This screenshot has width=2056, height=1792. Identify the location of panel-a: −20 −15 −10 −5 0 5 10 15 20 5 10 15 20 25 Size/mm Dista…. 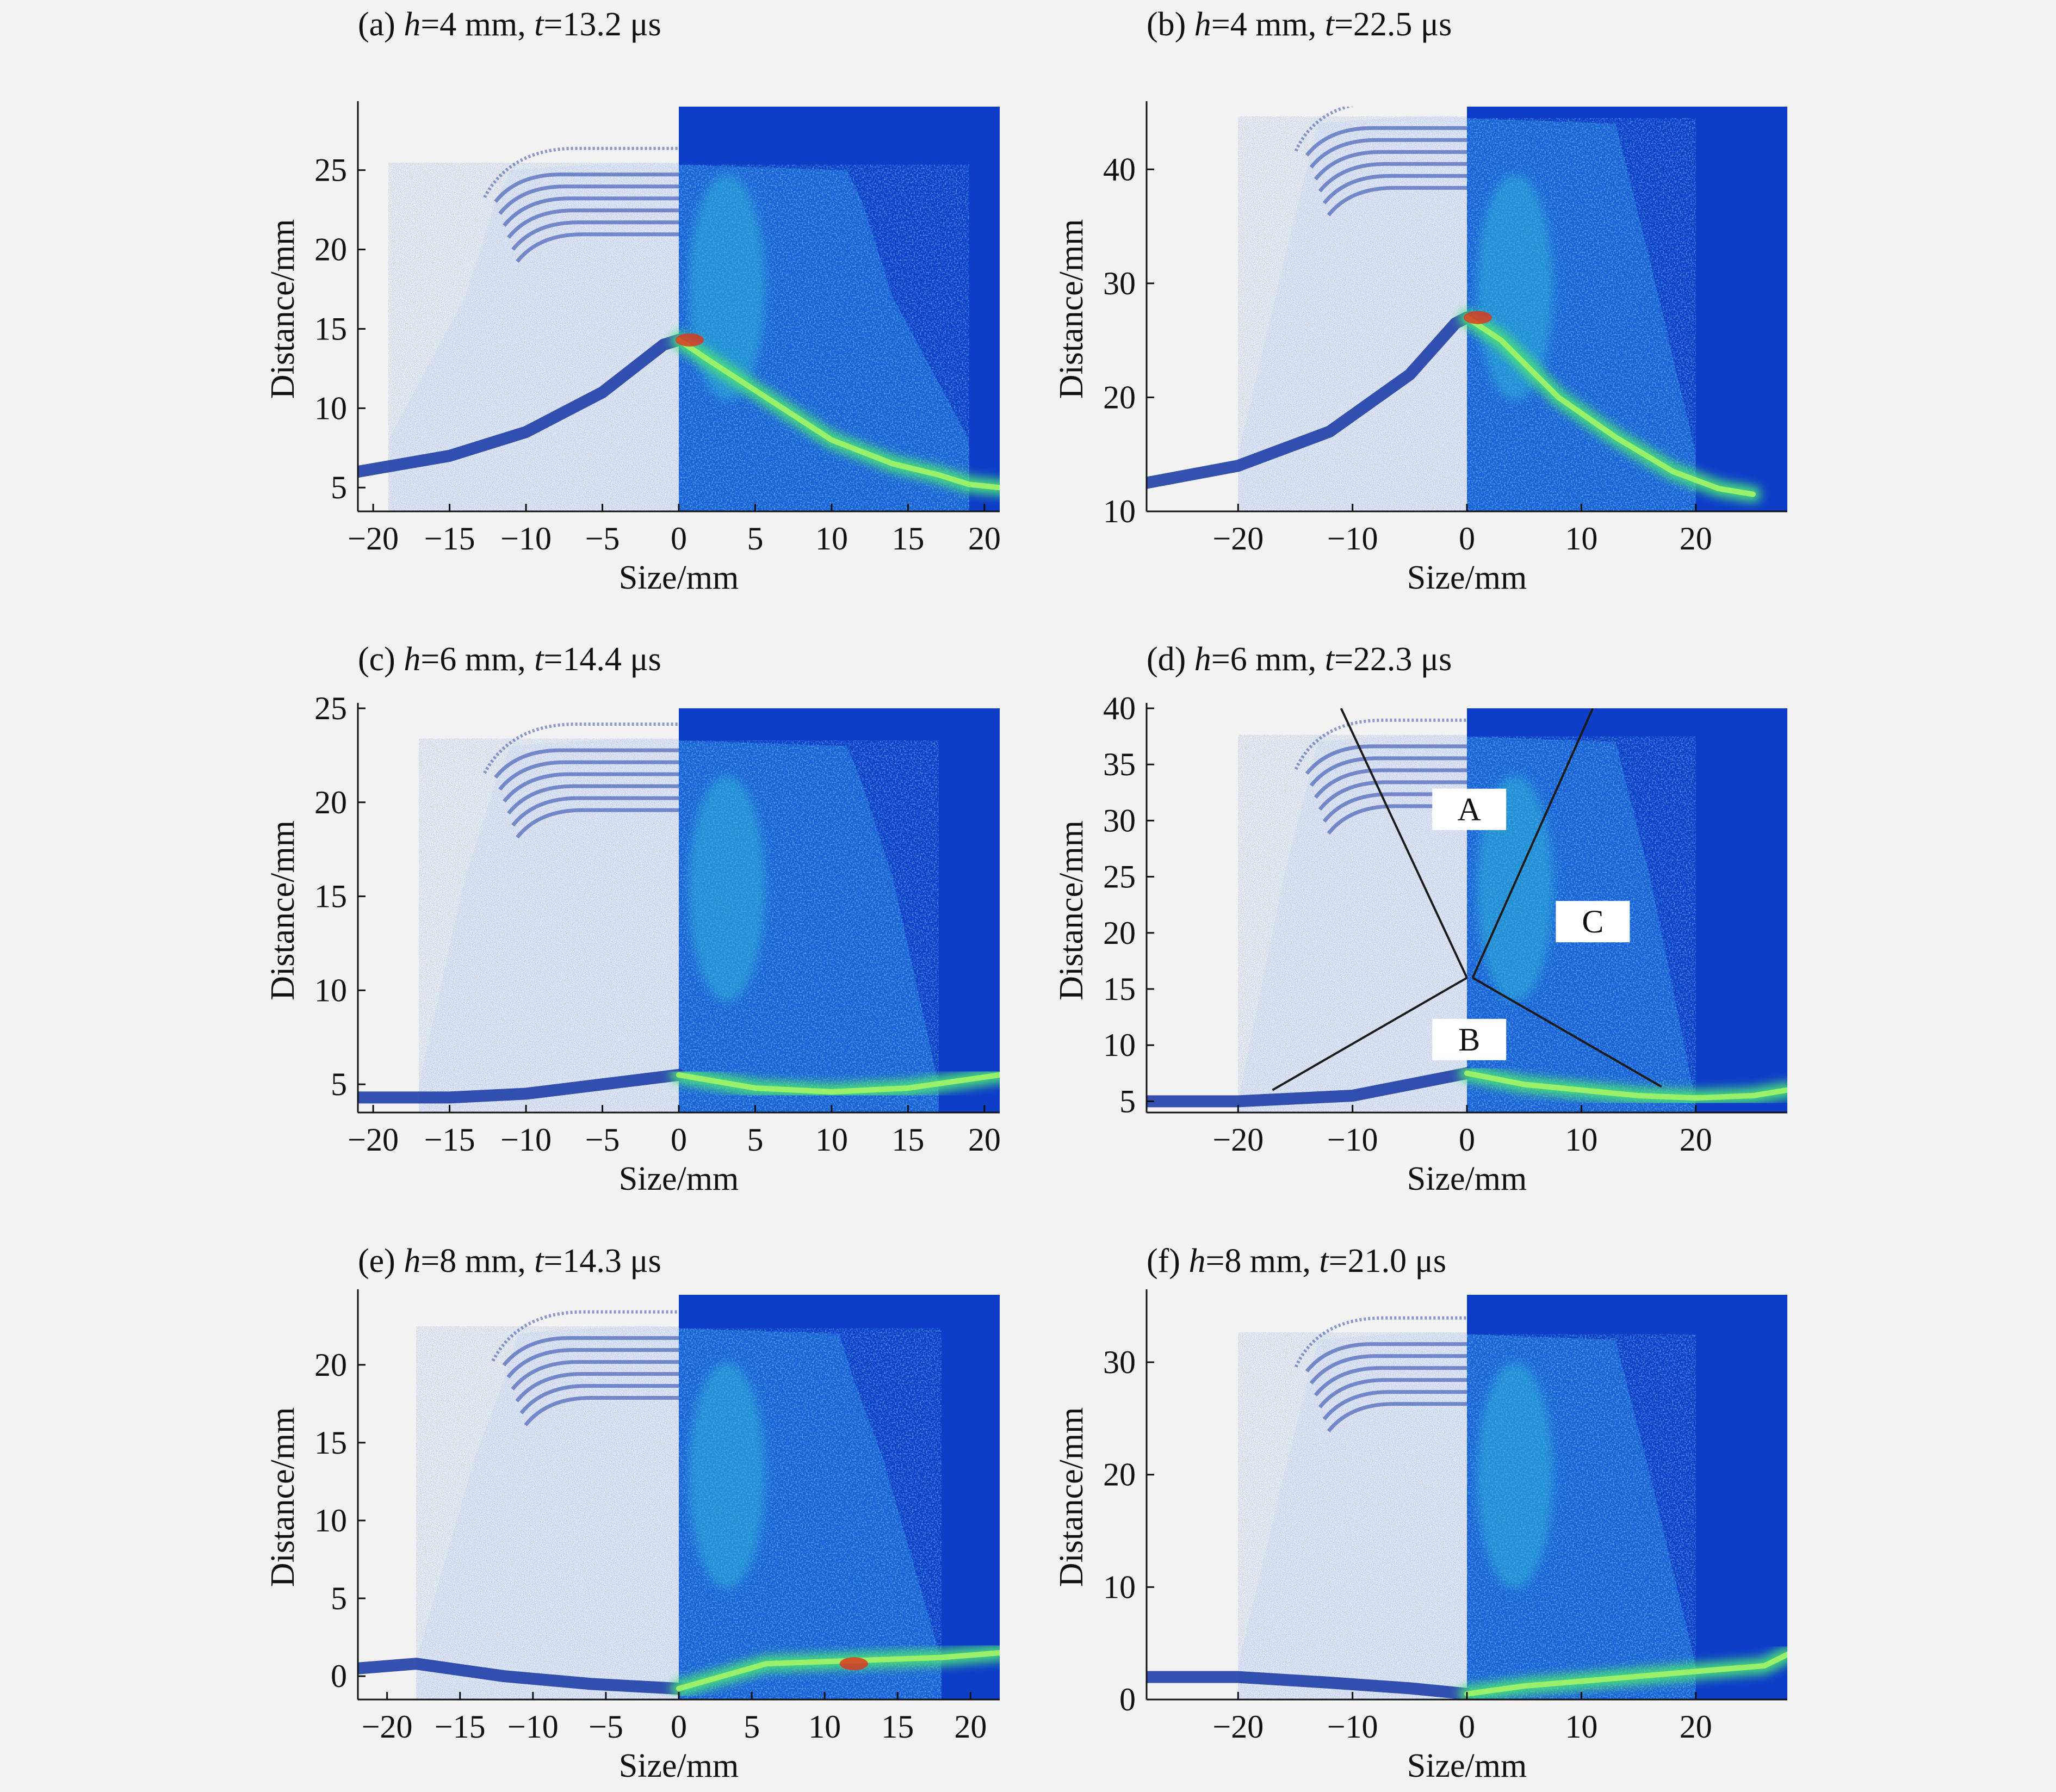
(632, 301).